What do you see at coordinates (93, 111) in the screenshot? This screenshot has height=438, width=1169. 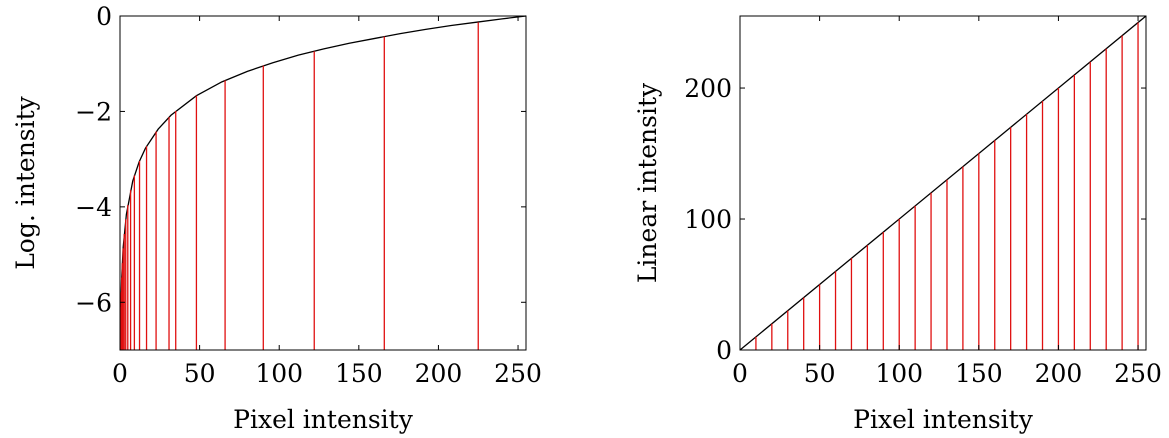 I see `left-ytick-label-1: −2` at bounding box center [93, 111].